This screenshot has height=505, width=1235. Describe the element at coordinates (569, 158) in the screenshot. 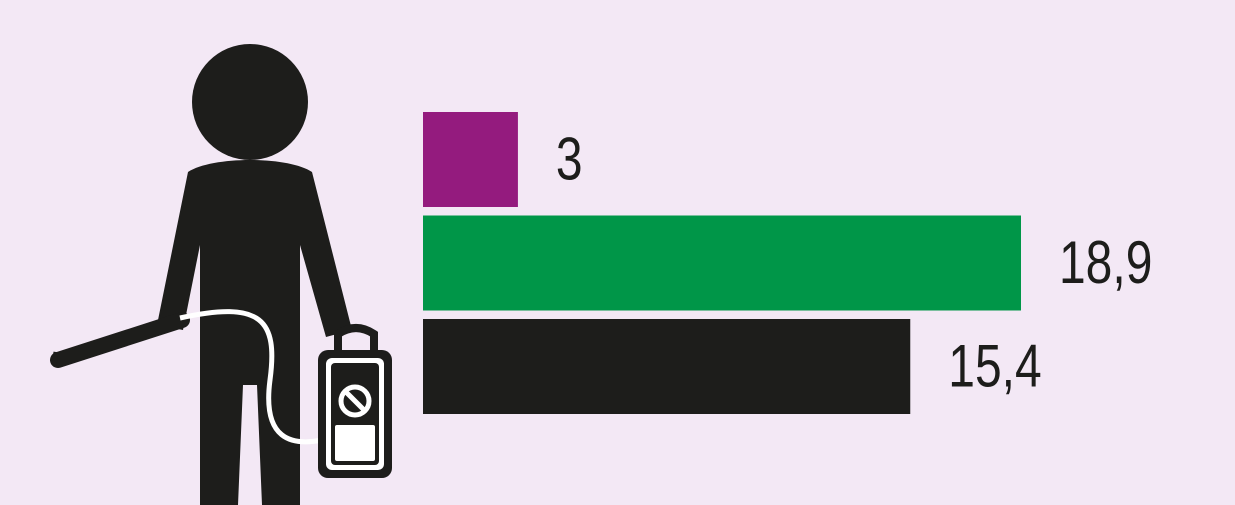

I see `value-label: 3` at that location.